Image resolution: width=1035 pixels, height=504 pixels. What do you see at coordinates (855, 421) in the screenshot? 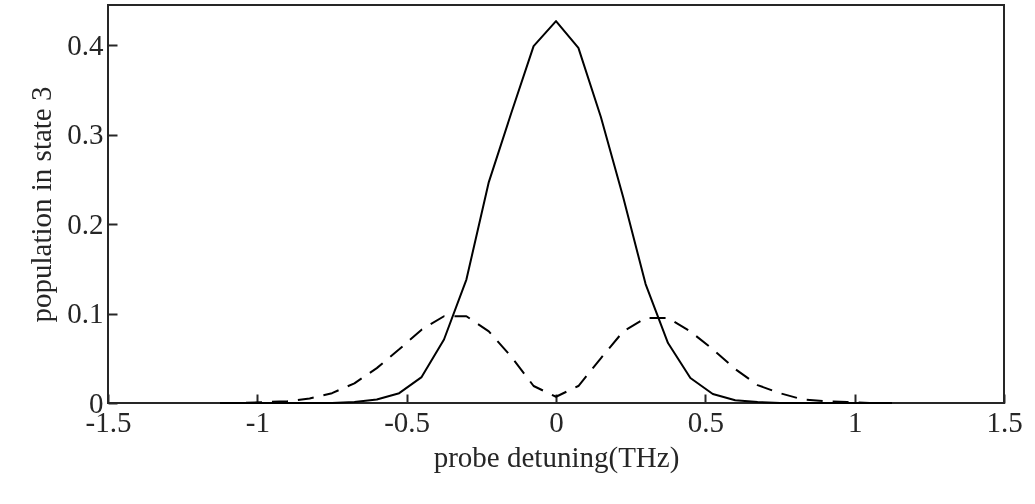
I see `x-tick-label: 1` at bounding box center [855, 421].